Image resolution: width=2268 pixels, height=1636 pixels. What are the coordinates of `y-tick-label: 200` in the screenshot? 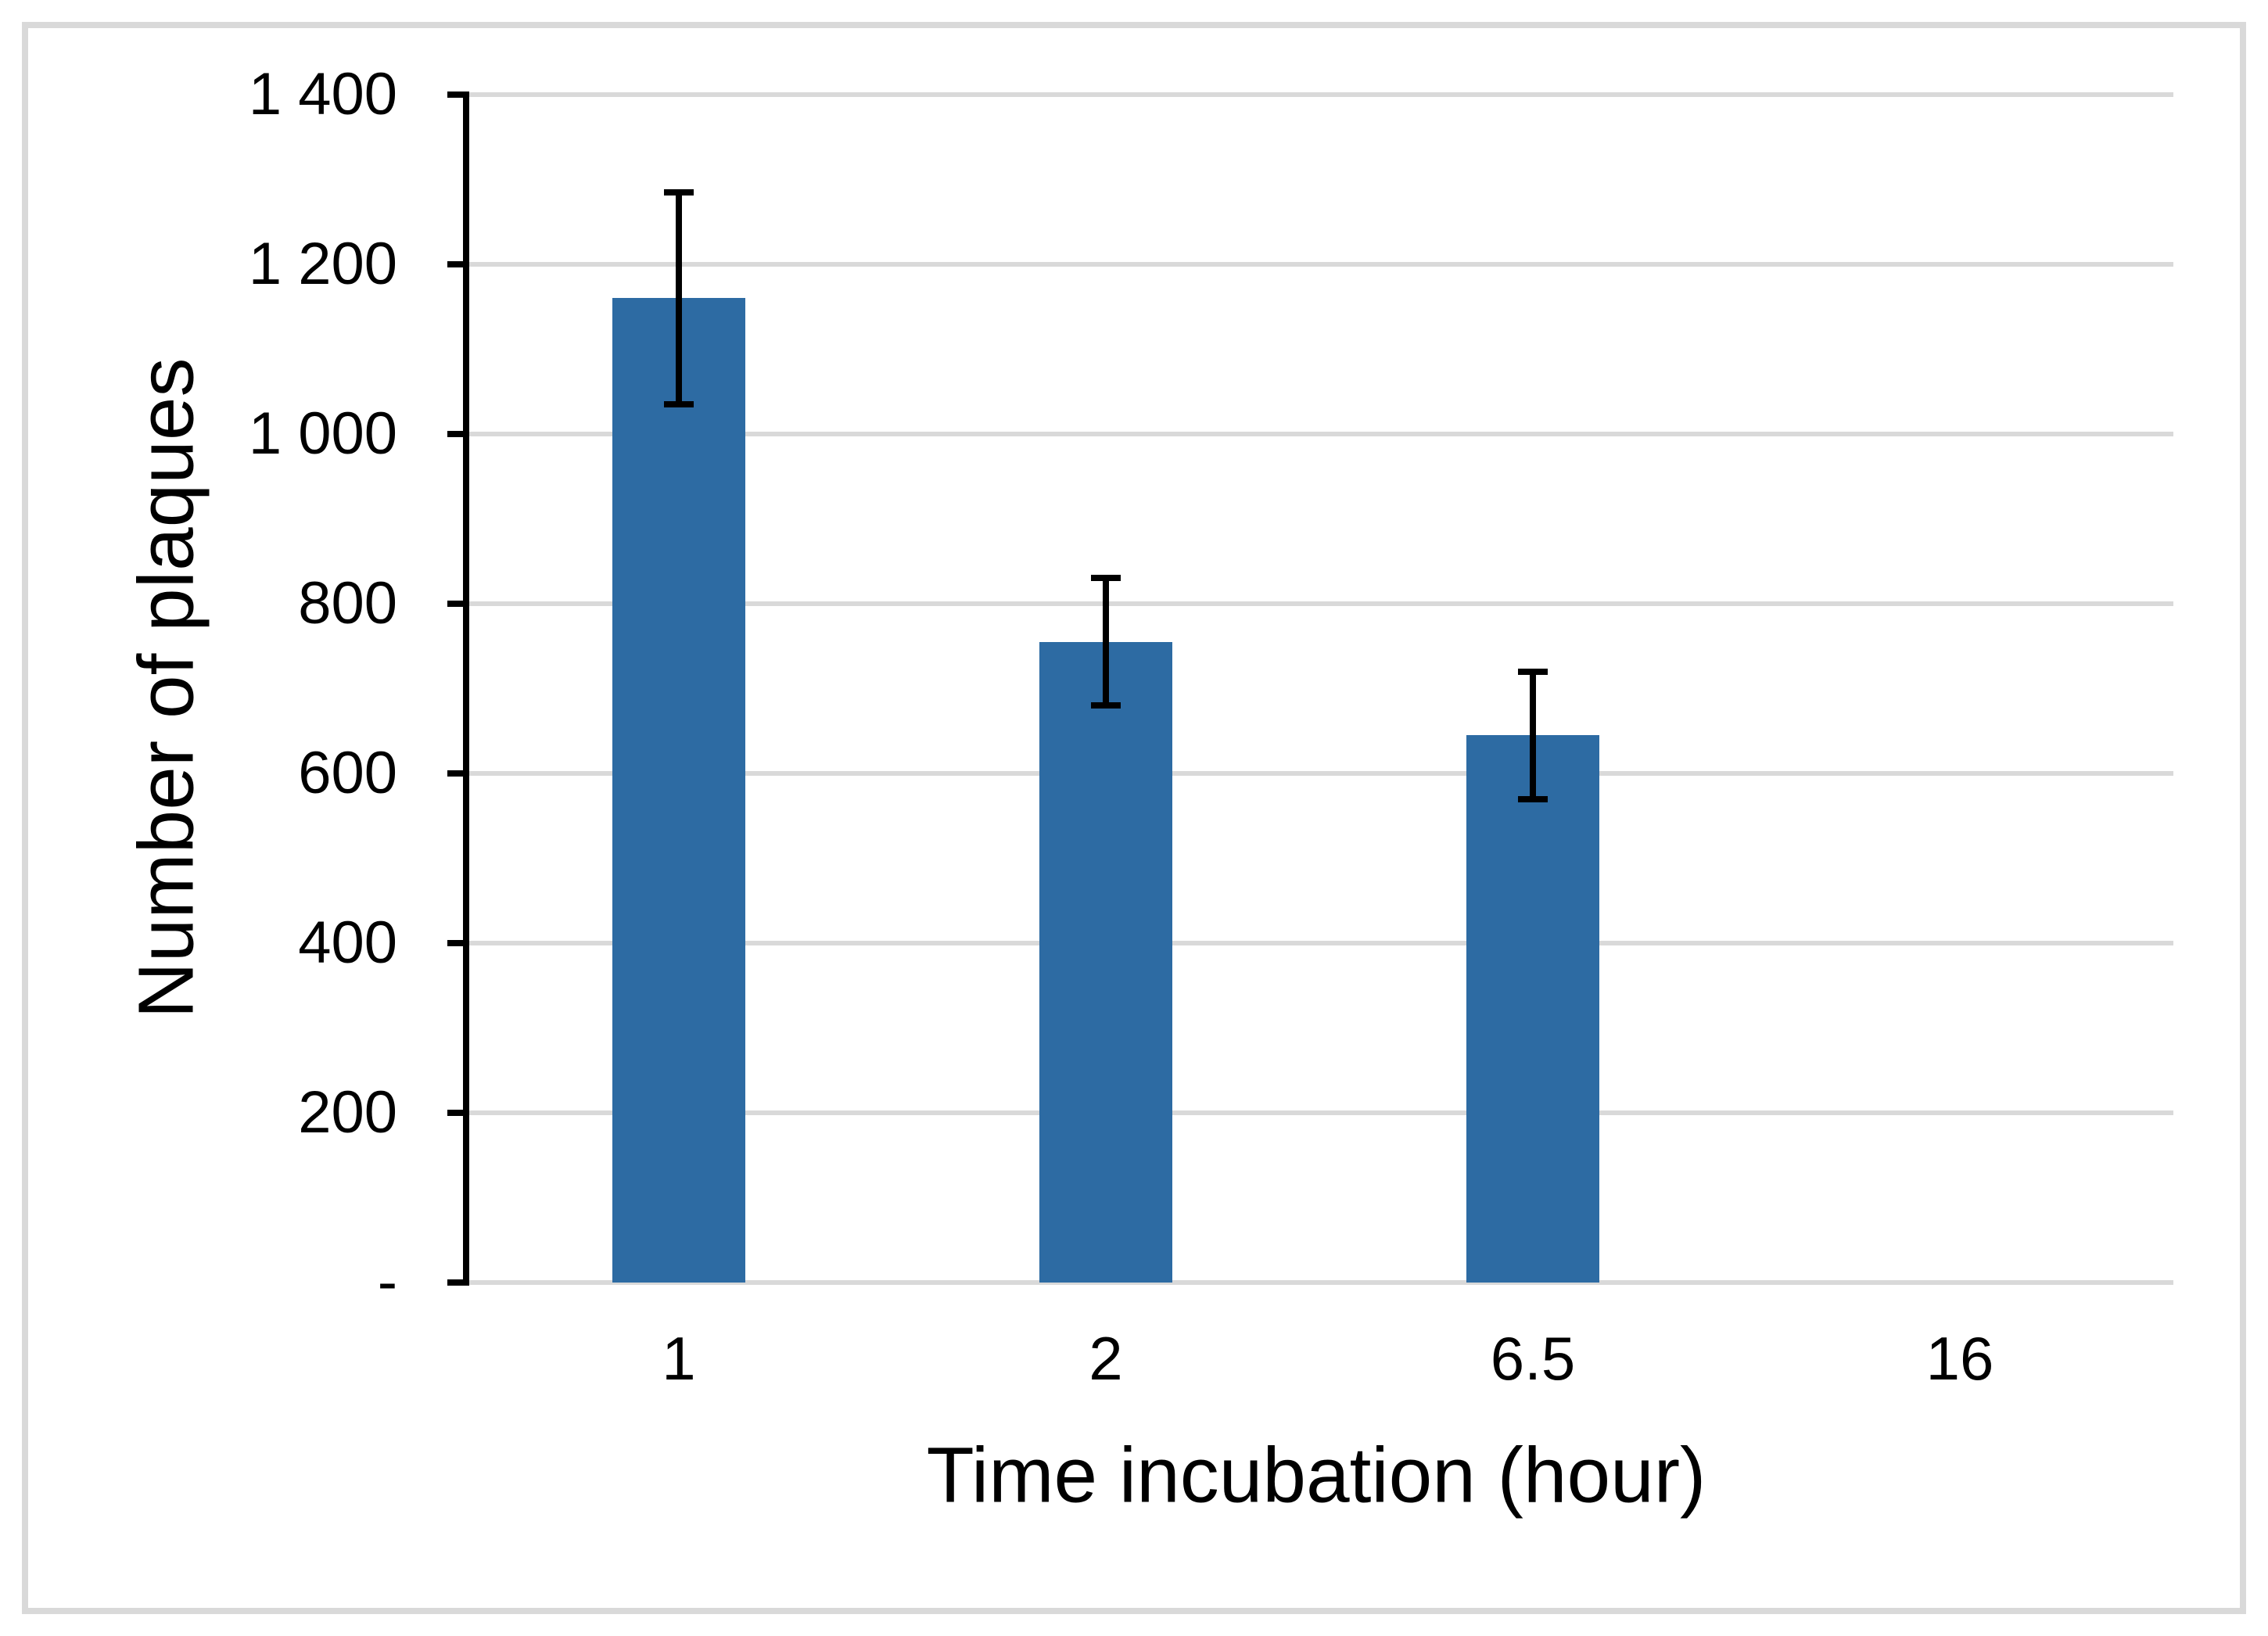 It's located at (347, 1112).